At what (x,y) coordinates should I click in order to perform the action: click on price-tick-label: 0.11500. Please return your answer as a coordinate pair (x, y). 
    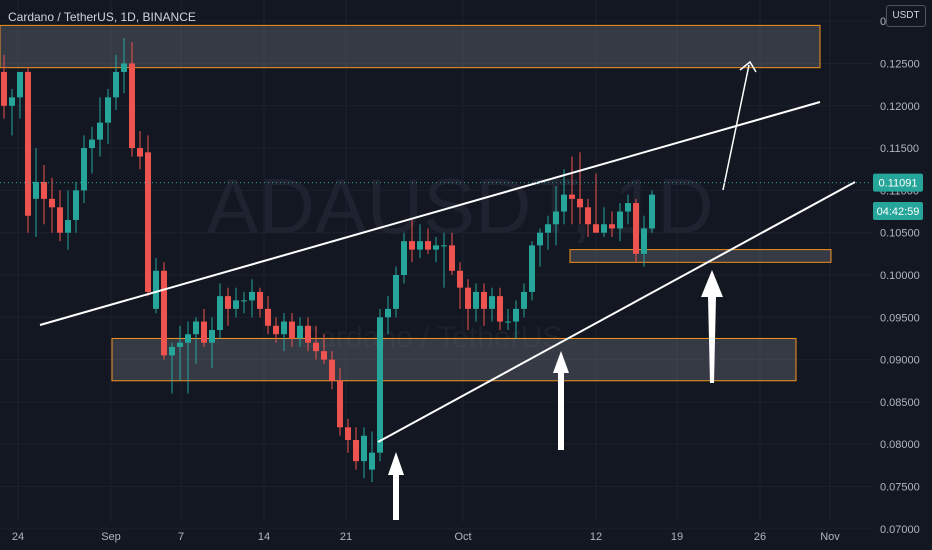
    Looking at the image, I should click on (899, 149).